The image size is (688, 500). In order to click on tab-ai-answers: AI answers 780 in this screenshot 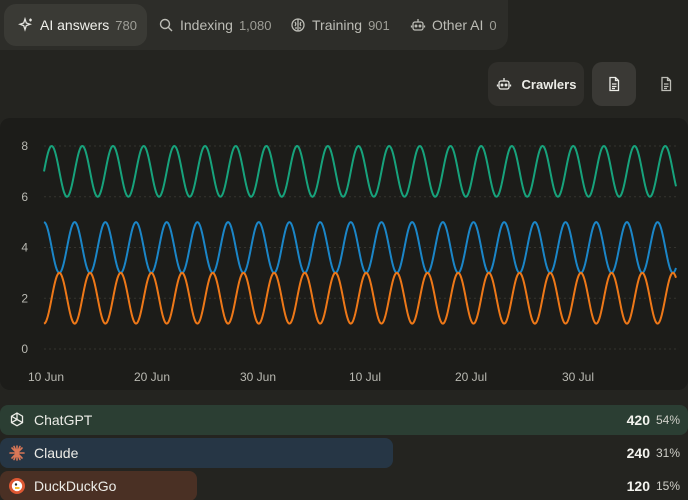, I will do `click(75, 25)`.